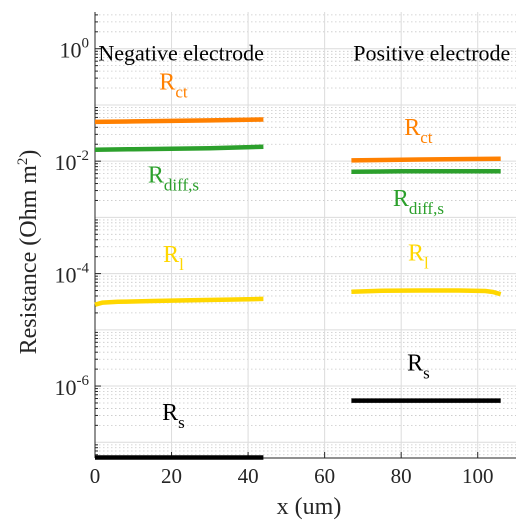  What do you see at coordinates (23, 162) in the screenshot?
I see `y-axis-label-sup: 2` at bounding box center [23, 162].